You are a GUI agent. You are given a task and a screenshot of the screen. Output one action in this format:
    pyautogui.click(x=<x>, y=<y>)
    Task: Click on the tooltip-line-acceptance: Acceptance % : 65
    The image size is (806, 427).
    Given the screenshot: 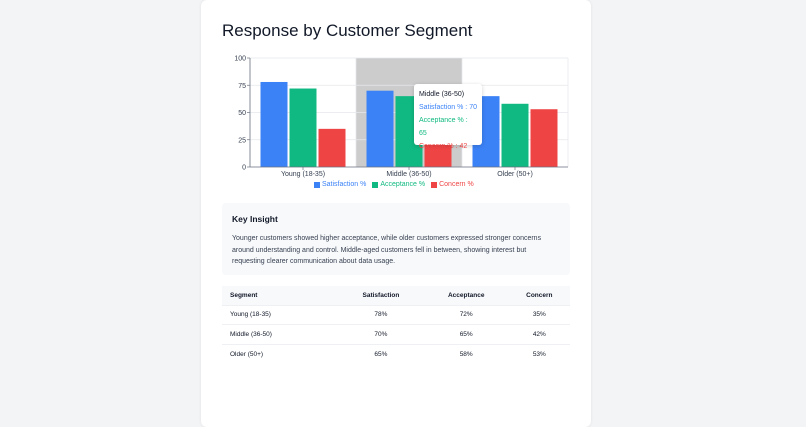 What is the action you would take?
    pyautogui.click(x=443, y=127)
    